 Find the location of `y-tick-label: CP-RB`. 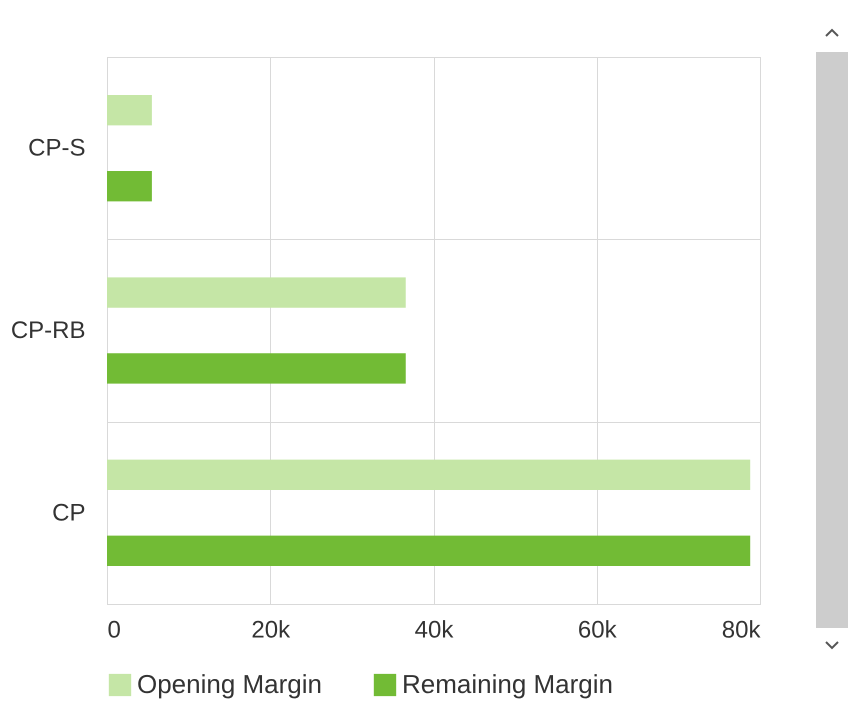

y-tick-label: CP-RB is located at coordinates (48, 330).